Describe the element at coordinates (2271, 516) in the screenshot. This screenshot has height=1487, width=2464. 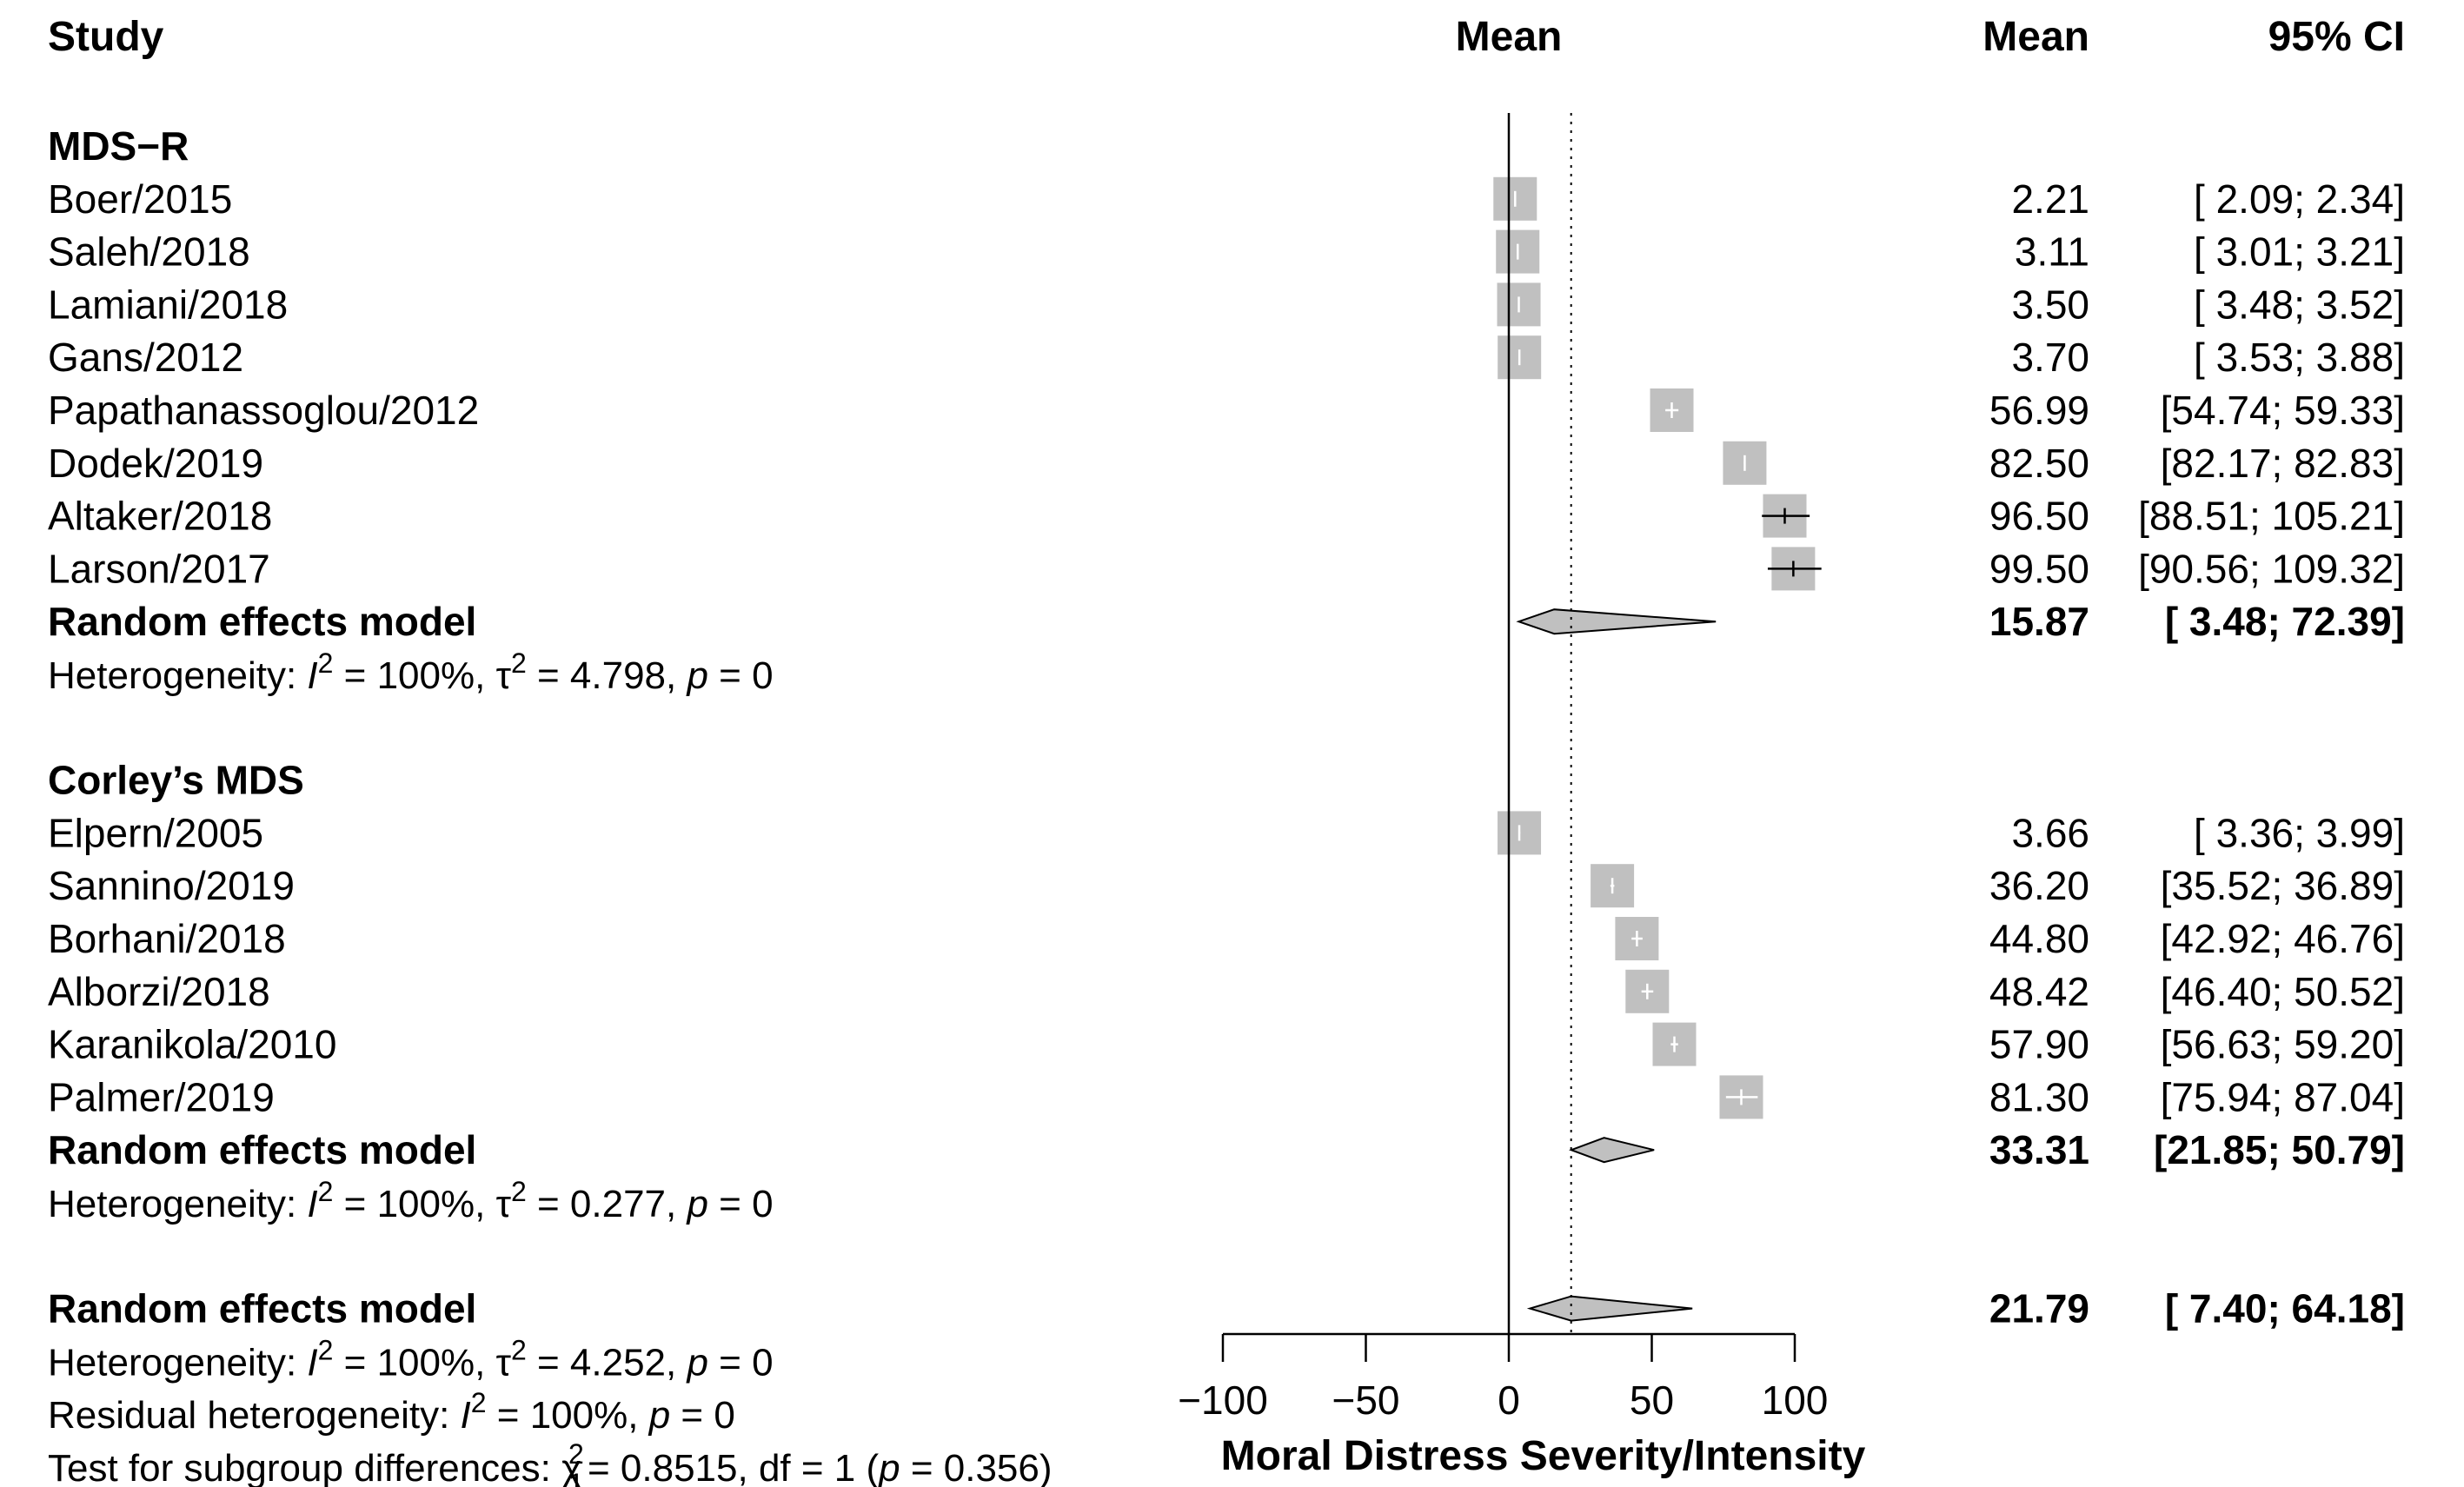
I see `ci-value: [88.51; 105.21]` at that location.